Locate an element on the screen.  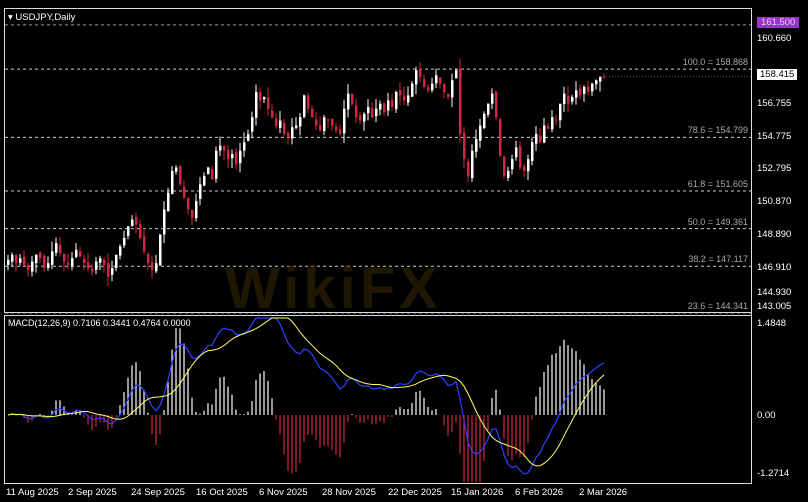
date-tick: 16 Oct 2025 is located at coordinates (222, 492).